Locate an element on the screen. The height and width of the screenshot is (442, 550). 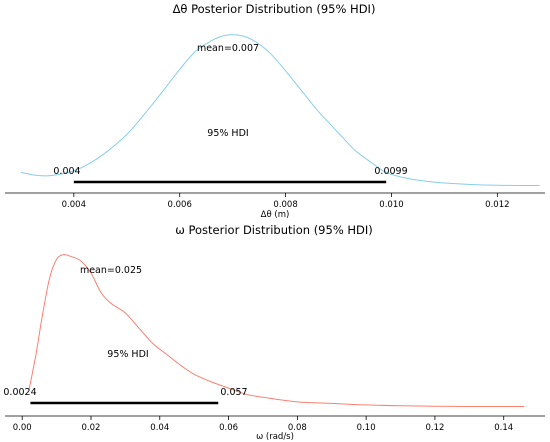
omega-mean-label: mean=0.025 is located at coordinates (111, 270).